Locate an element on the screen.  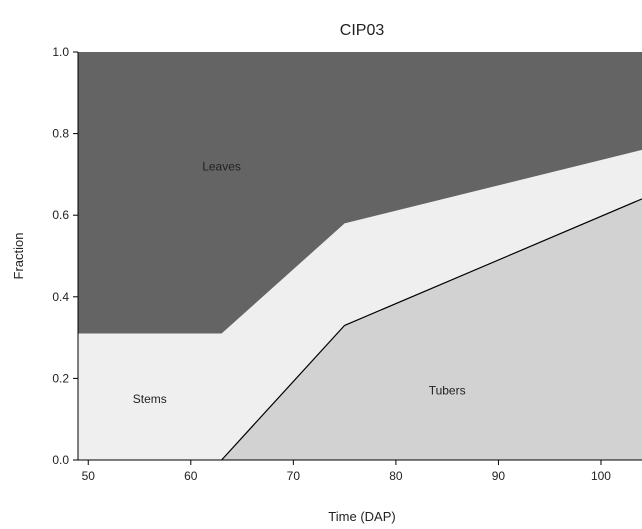
region-label-stems: Stems is located at coordinates (150, 399).